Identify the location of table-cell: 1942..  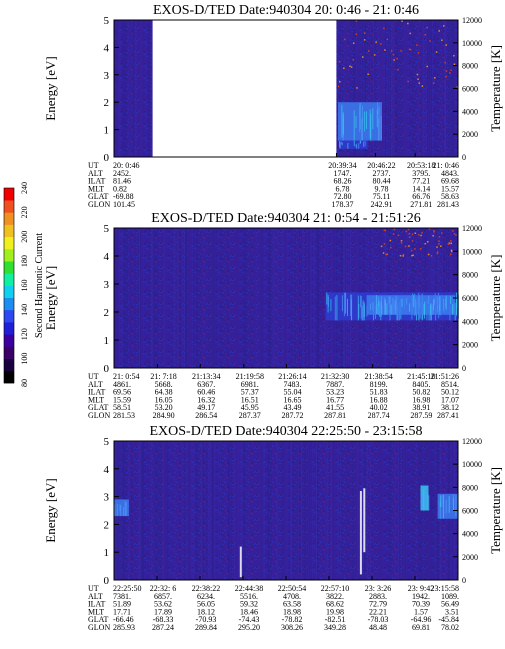
(421, 596).